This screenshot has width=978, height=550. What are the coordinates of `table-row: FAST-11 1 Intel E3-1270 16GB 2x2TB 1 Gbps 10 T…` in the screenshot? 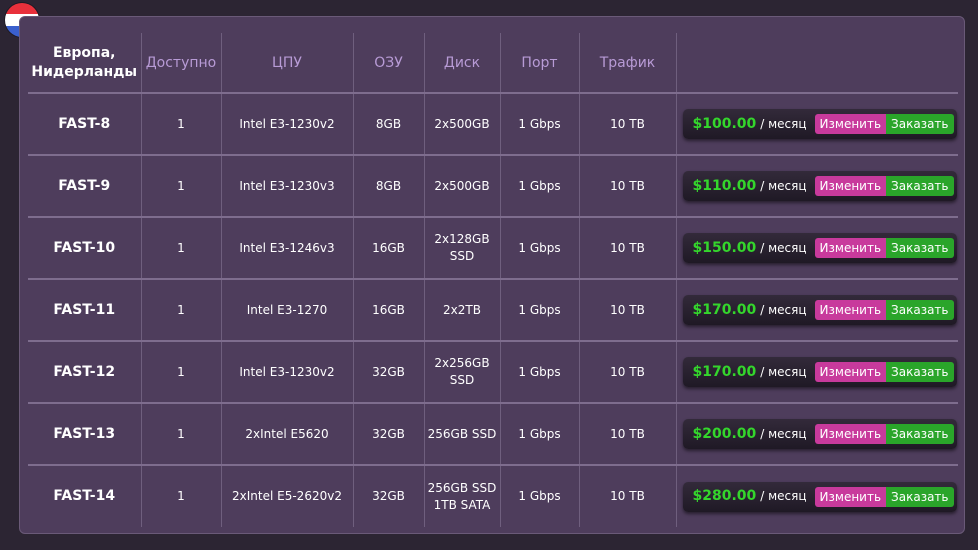 It's located at (493, 310).